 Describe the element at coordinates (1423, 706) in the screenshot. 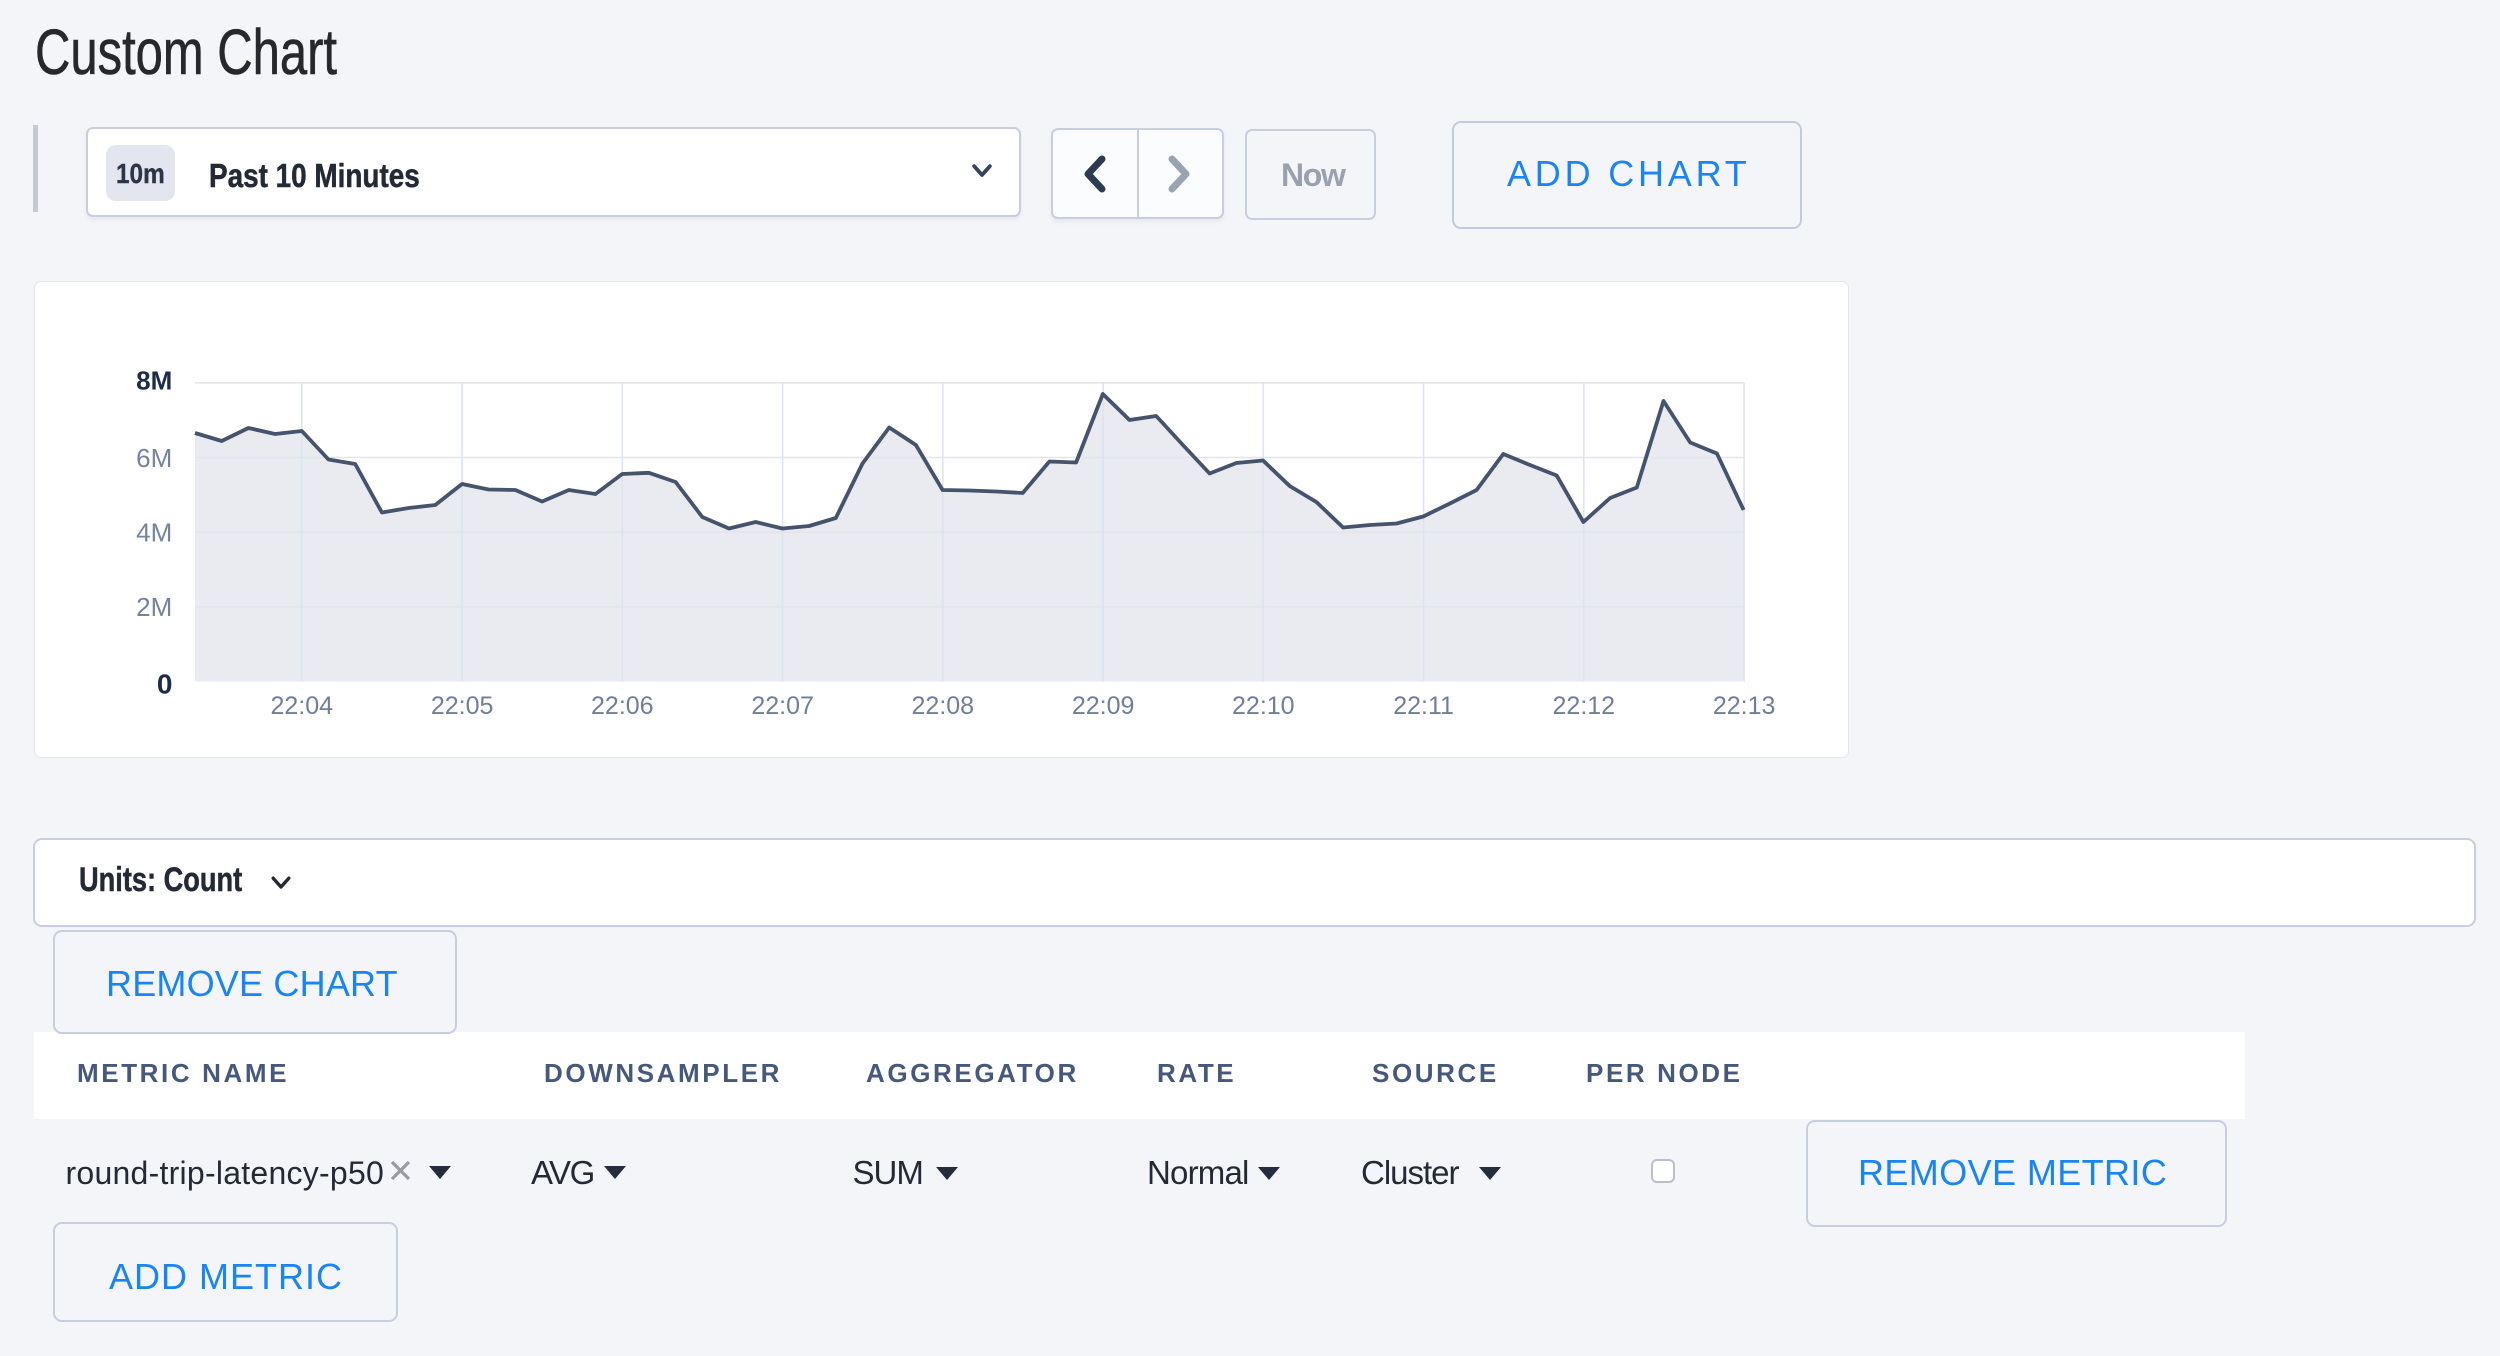

I see `svg-text: 22:11` at that location.